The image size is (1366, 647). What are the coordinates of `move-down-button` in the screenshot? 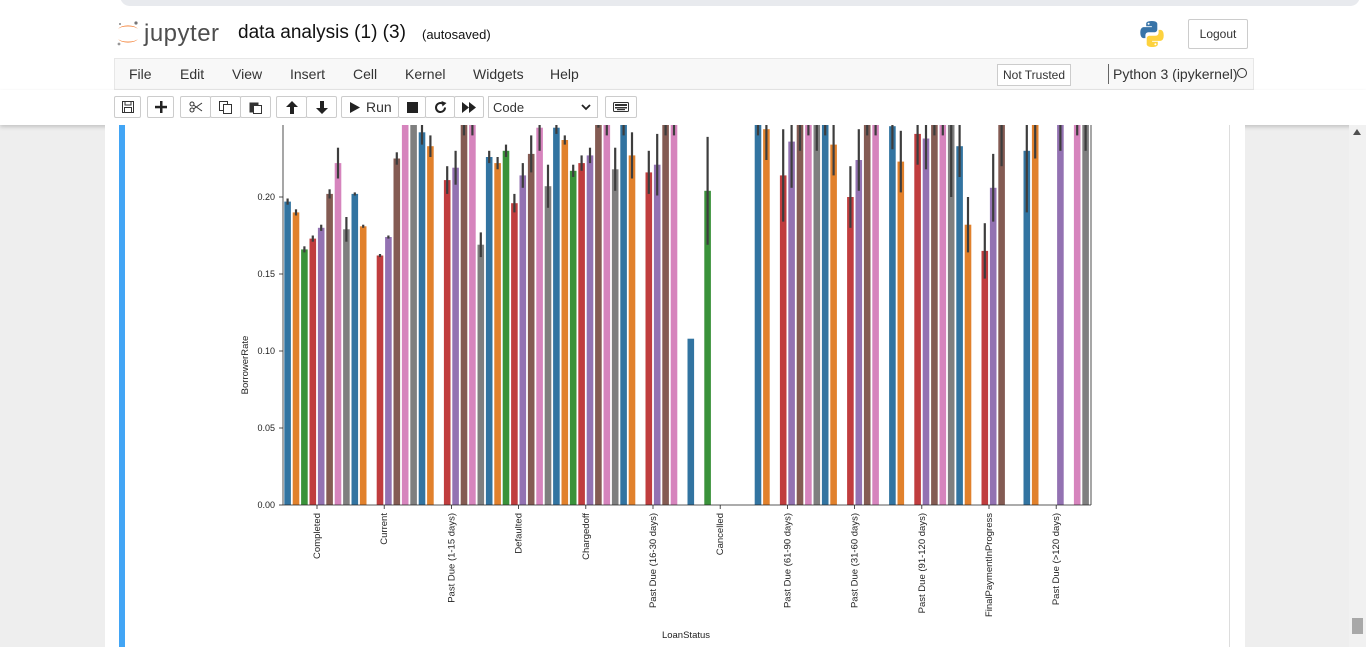 It's located at (321, 107).